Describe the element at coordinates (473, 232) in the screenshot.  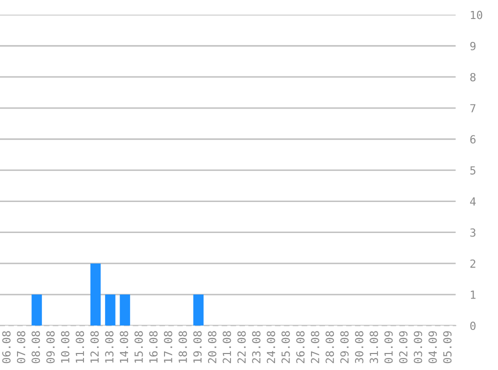
I see `y-tick-label: 3` at that location.